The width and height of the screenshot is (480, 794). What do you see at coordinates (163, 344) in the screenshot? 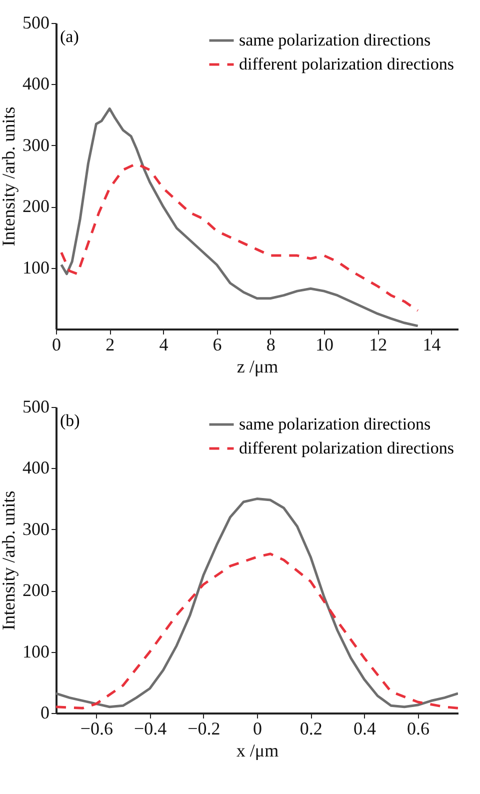
I see `x-tick-label: 4` at bounding box center [163, 344].